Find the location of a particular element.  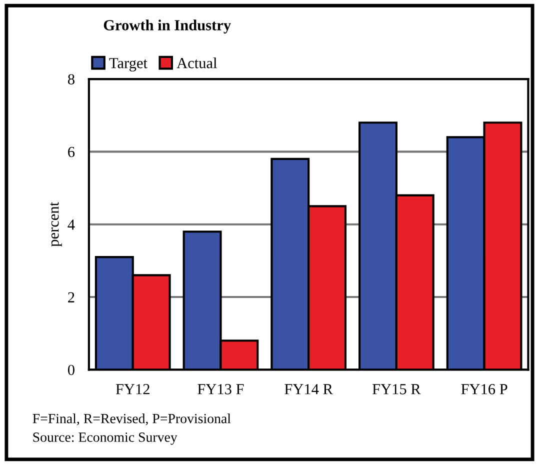

x-tick-label: FY16 P is located at coordinates (484, 389).